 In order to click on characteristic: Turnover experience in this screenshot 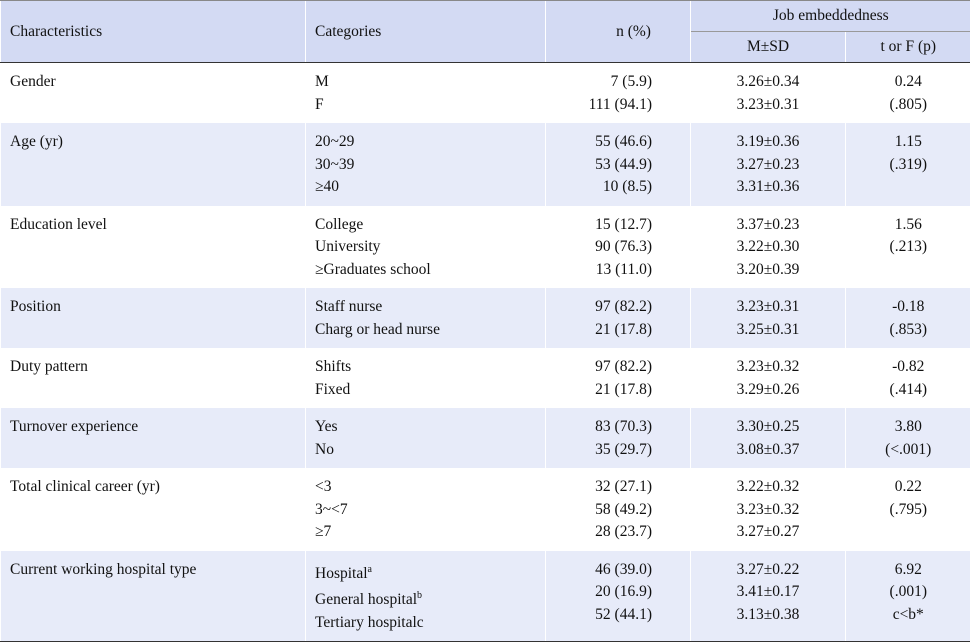, I will do `click(153, 427)`.